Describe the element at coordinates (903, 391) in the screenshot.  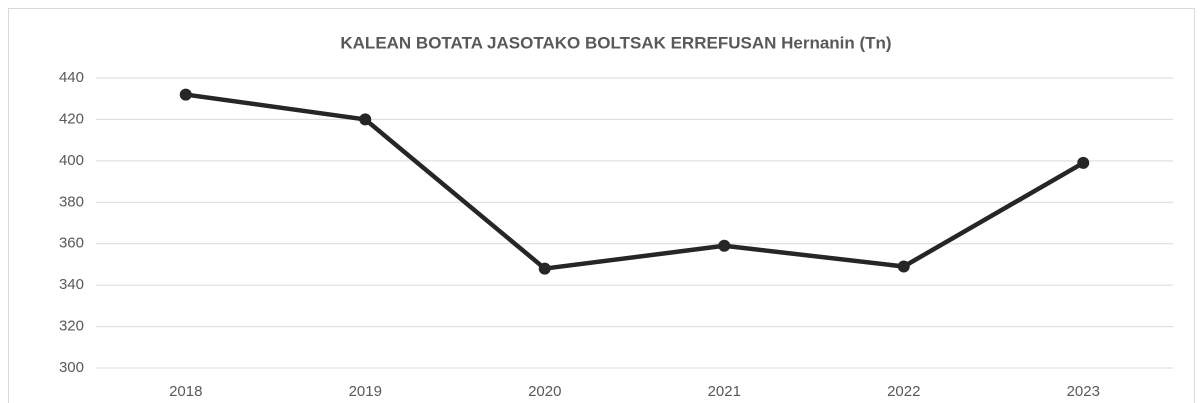
I see `x-tick-label: 2022` at that location.